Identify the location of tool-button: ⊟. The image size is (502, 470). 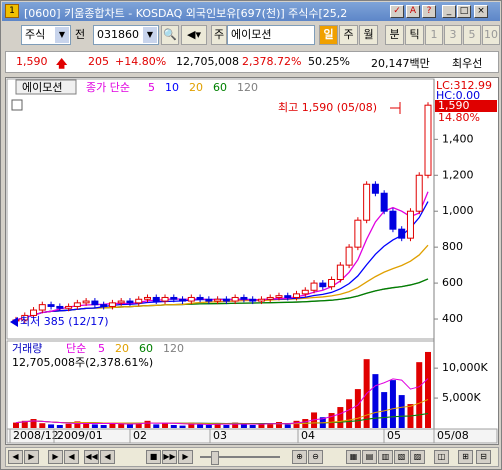
(483, 457).